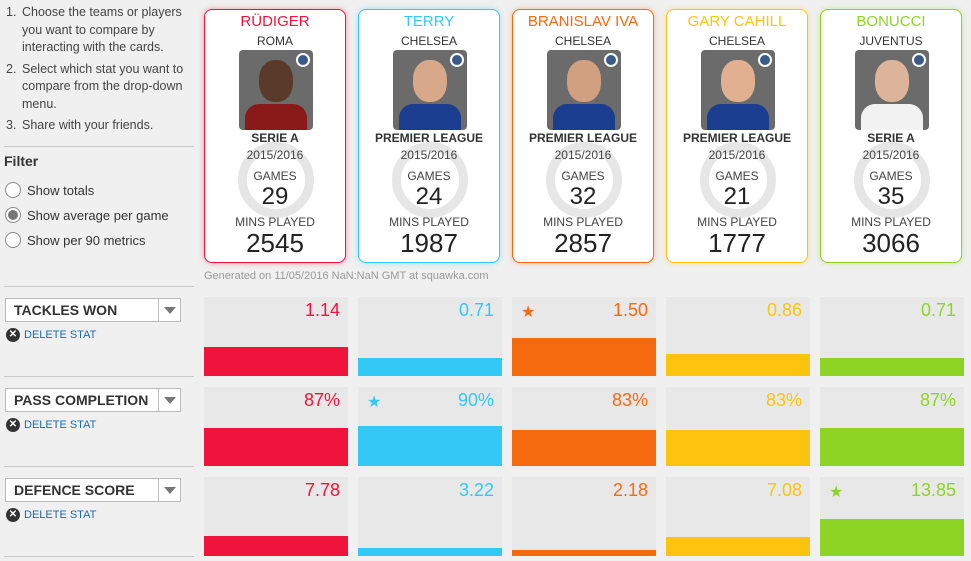  What do you see at coordinates (276, 516) in the screenshot?
I see `stat-cell: 7.78` at bounding box center [276, 516].